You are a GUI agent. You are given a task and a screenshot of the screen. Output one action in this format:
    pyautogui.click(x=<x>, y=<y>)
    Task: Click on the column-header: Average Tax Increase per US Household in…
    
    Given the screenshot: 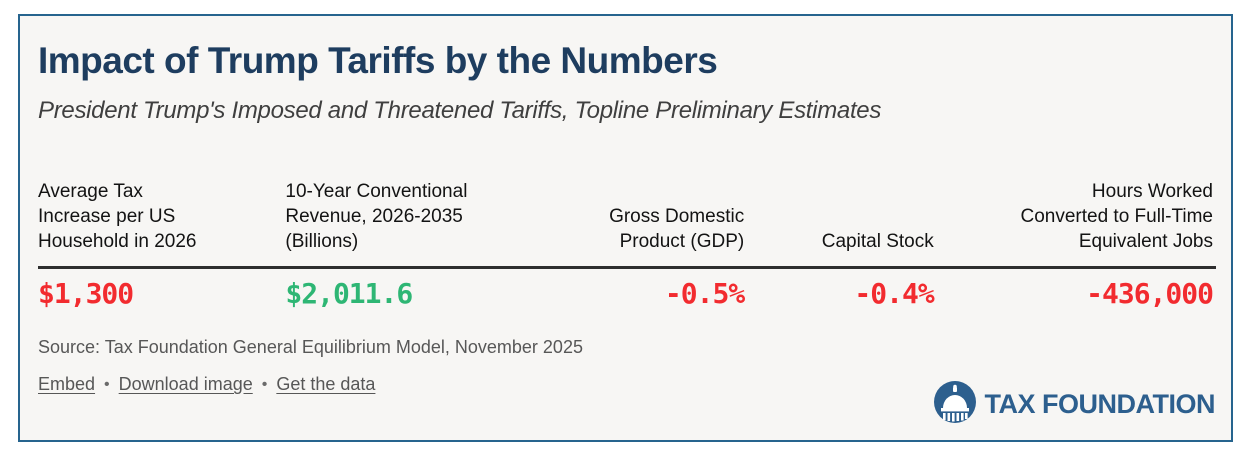 What is the action you would take?
    pyautogui.click(x=117, y=216)
    